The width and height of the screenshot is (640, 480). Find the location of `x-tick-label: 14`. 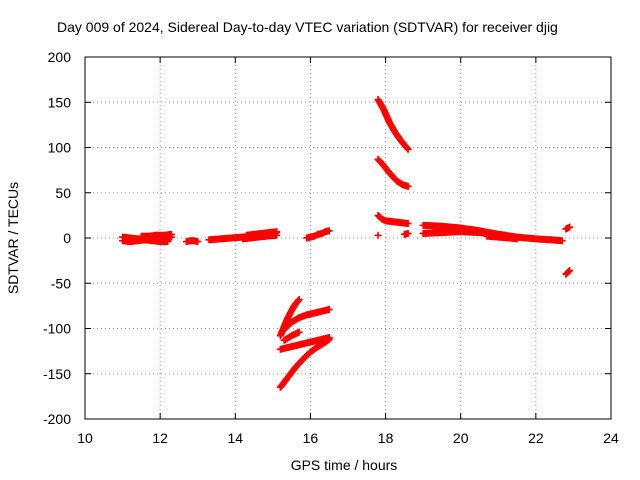

x-tick-label: 14 is located at coordinates (235, 438).